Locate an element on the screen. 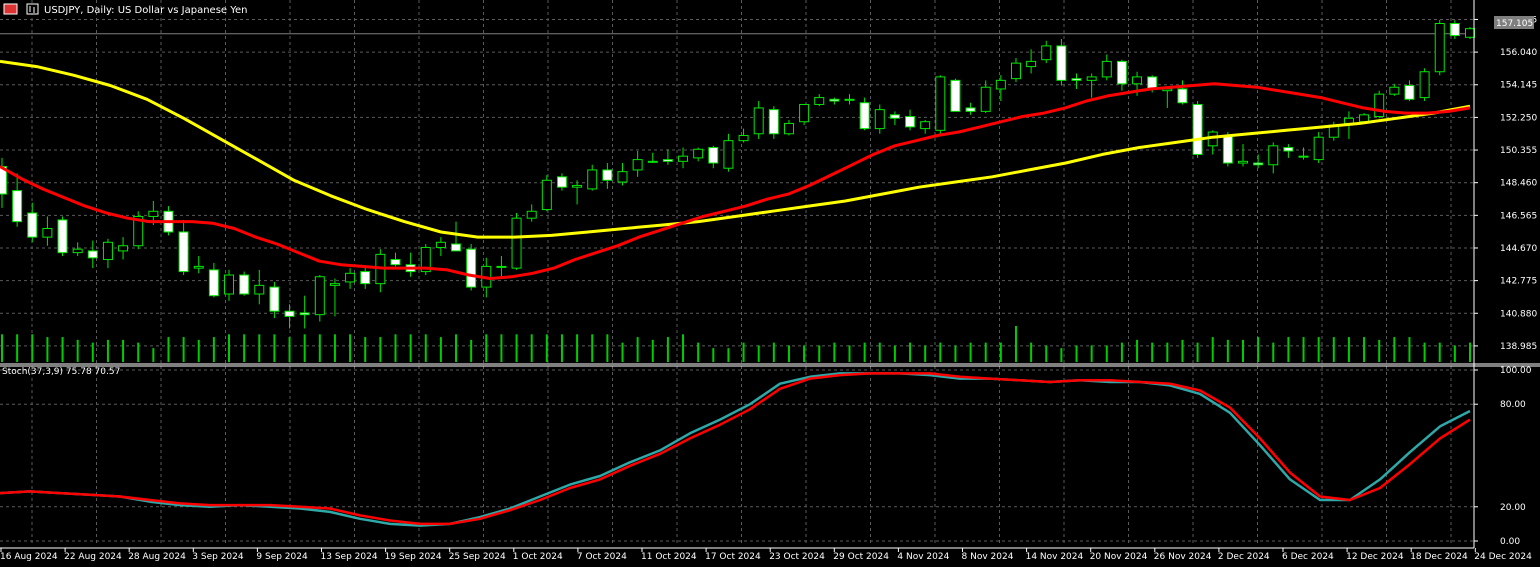 The height and width of the screenshot is (567, 1540). price-axis-label: 148.460 is located at coordinates (1518, 184).